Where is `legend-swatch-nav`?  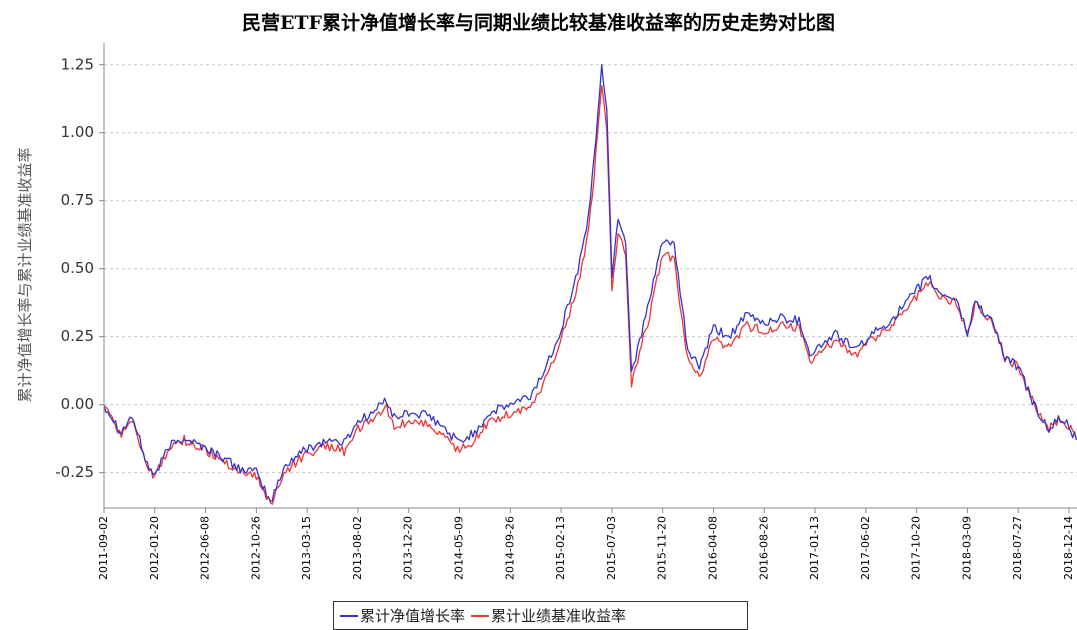
legend-swatch-nav is located at coordinates (349, 615).